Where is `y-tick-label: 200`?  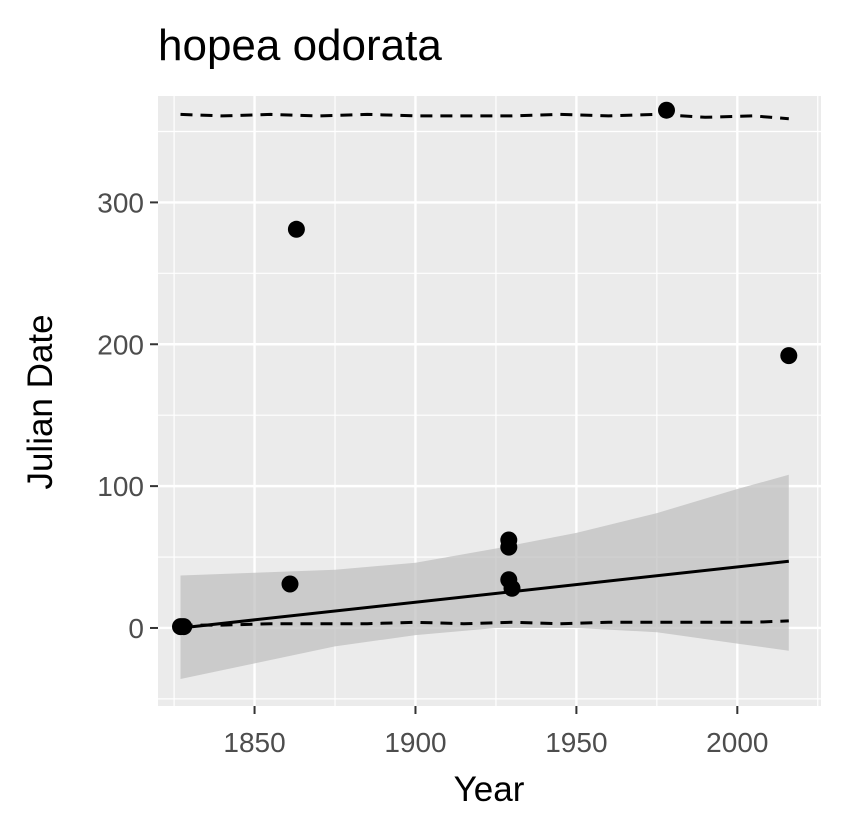
y-tick-label: 200 is located at coordinates (120, 344).